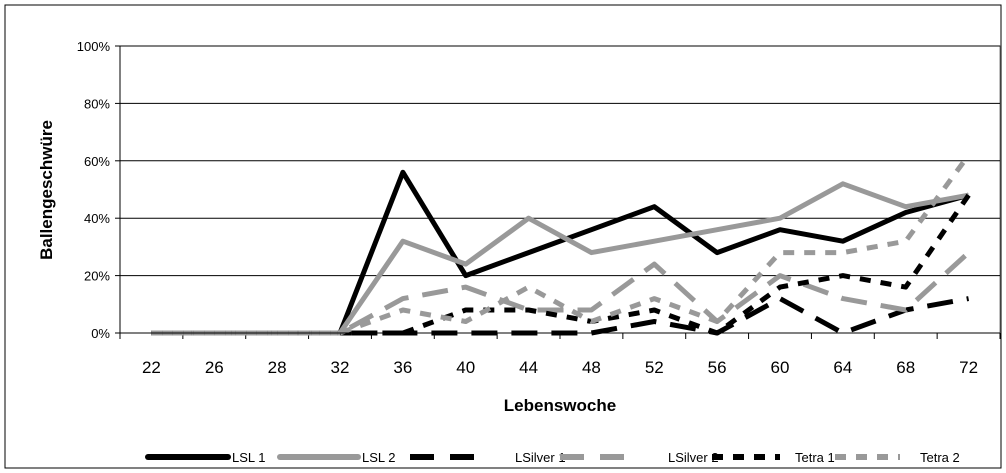  Describe the element at coordinates (97, 161) in the screenshot. I see `y-tick-label: 60%` at that location.